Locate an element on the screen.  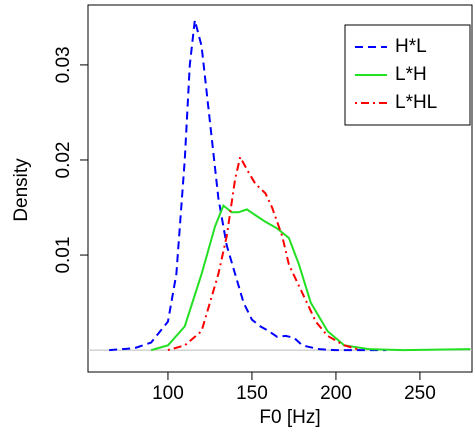
x-tick-label: 200 is located at coordinates (336, 393).